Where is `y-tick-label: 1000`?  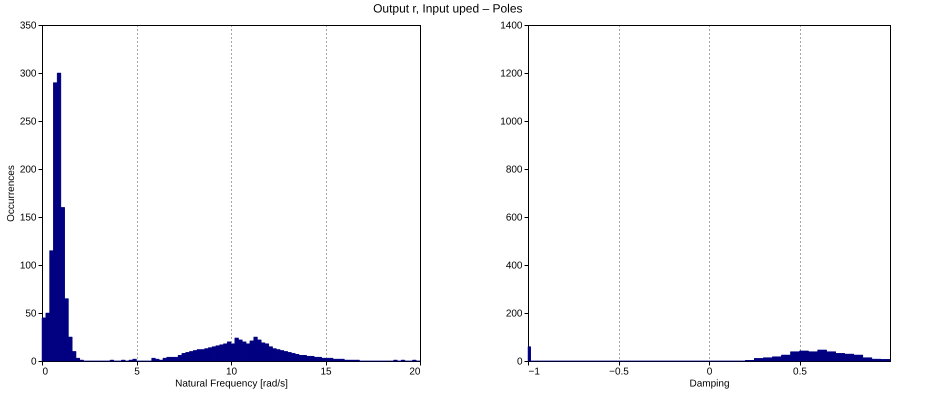
y-tick-label: 1000 is located at coordinates (511, 122).